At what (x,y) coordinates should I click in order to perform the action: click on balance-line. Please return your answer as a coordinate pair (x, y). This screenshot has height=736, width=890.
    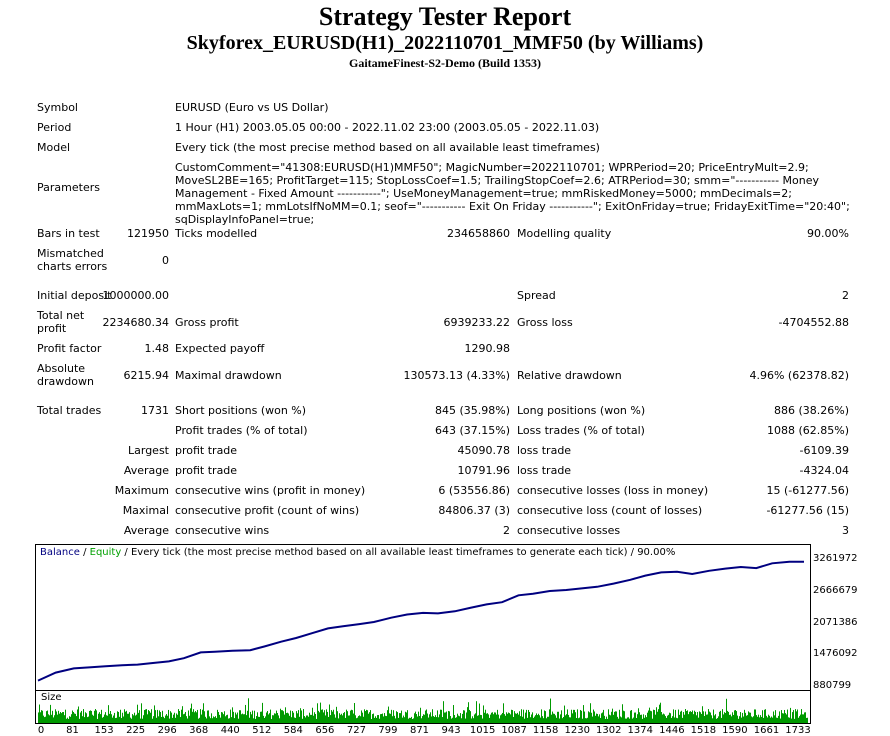
    Looking at the image, I should click on (420, 621).